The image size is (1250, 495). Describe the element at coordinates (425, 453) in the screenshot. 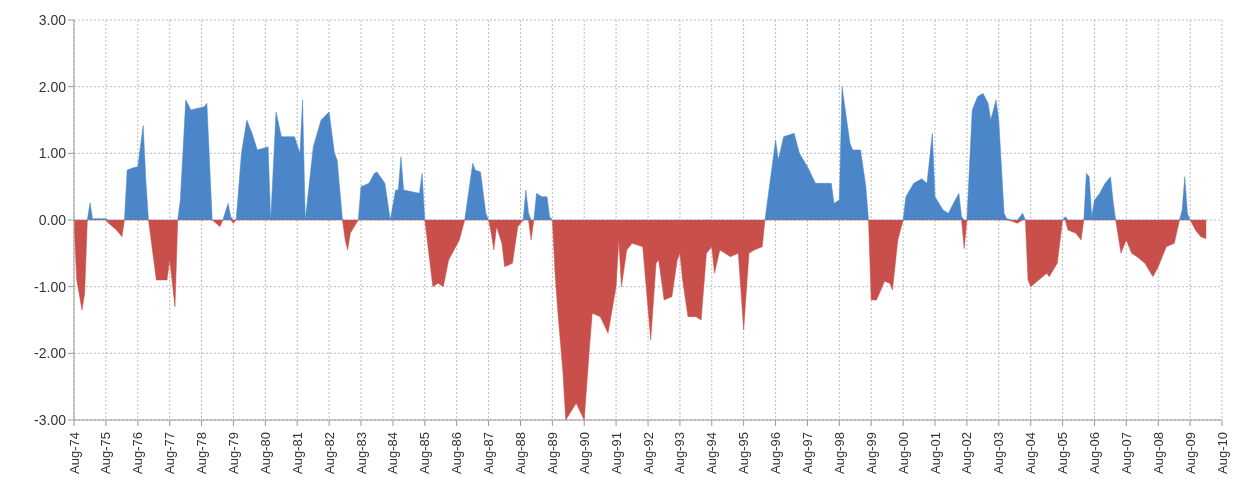

I see `x-tick-label: Aug-85` at that location.